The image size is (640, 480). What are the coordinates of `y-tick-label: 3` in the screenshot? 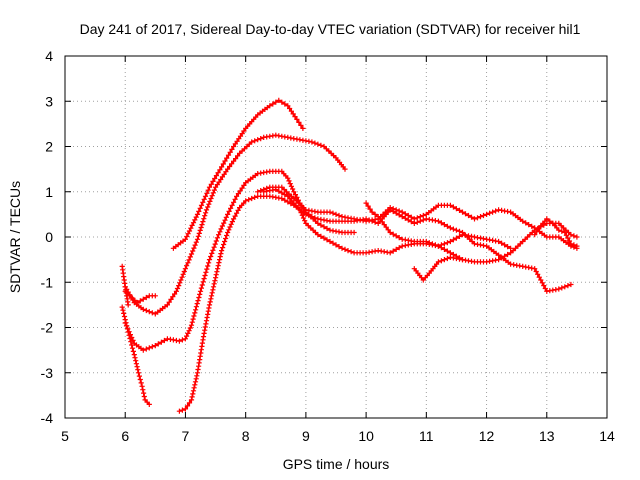 It's located at (49, 101).